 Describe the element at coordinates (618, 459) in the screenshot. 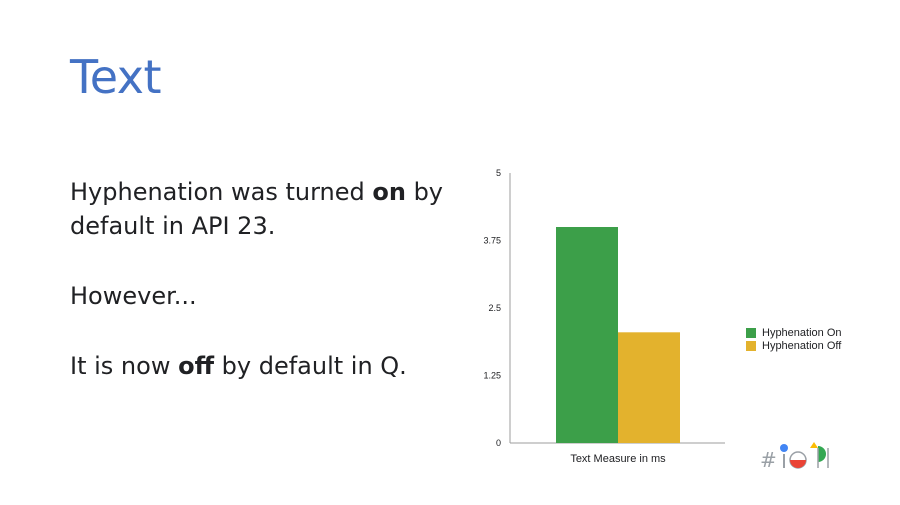

I see `x-category-label: Text Measure in ms` at that location.